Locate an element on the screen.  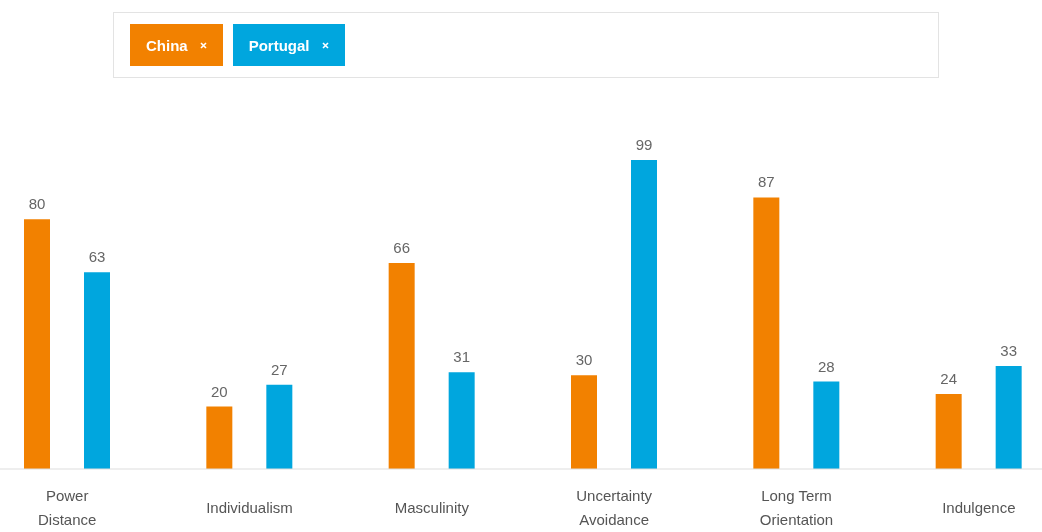
data-label: 31 is located at coordinates (462, 357).